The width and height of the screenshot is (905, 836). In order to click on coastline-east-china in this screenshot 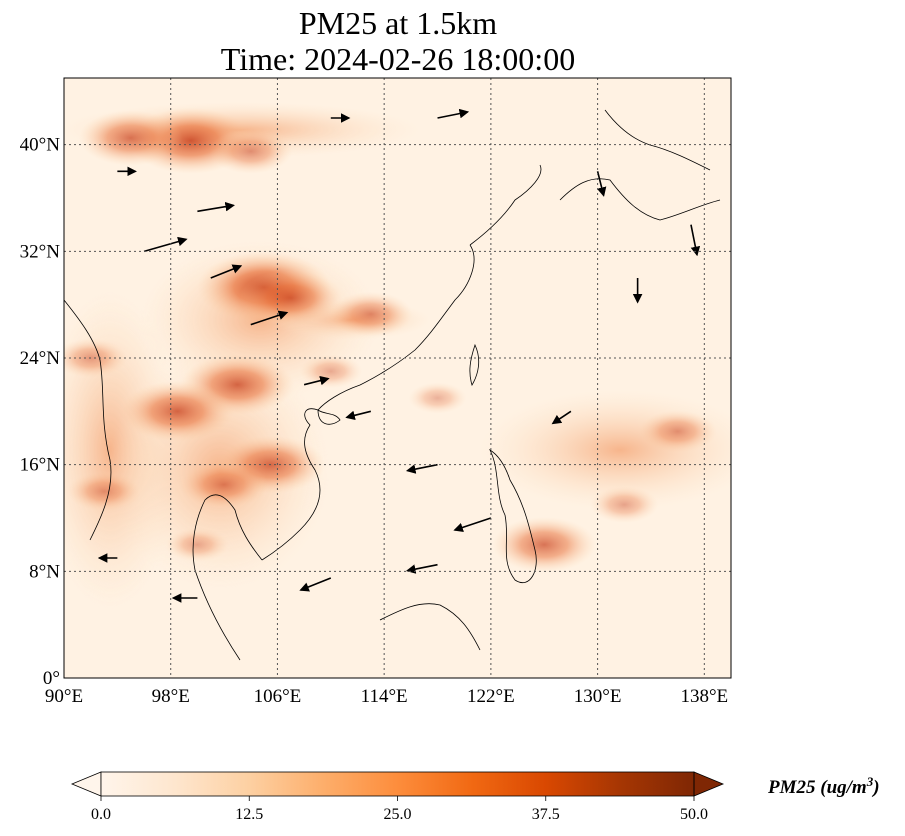, I will do `click(505, 205)`.